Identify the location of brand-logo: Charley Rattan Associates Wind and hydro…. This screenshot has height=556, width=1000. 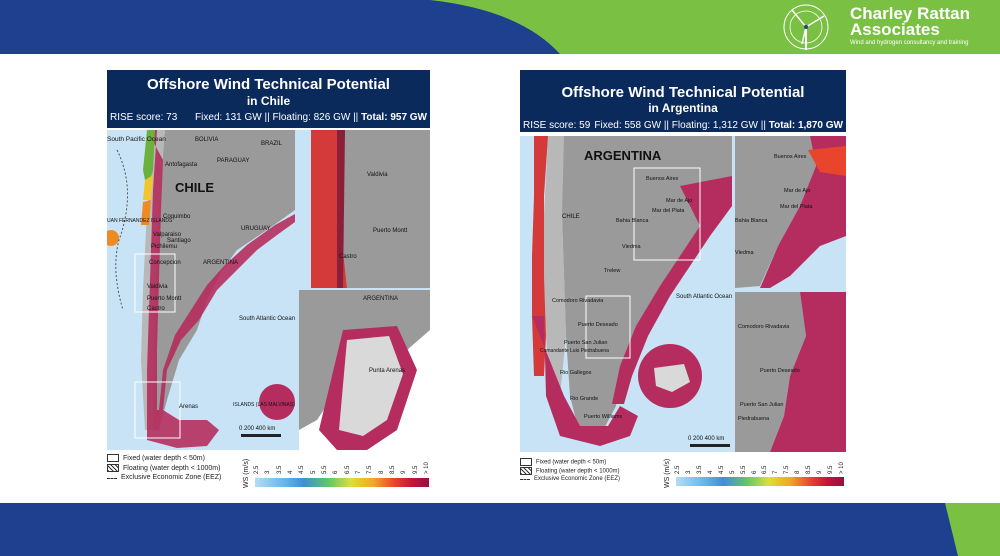
(886, 27).